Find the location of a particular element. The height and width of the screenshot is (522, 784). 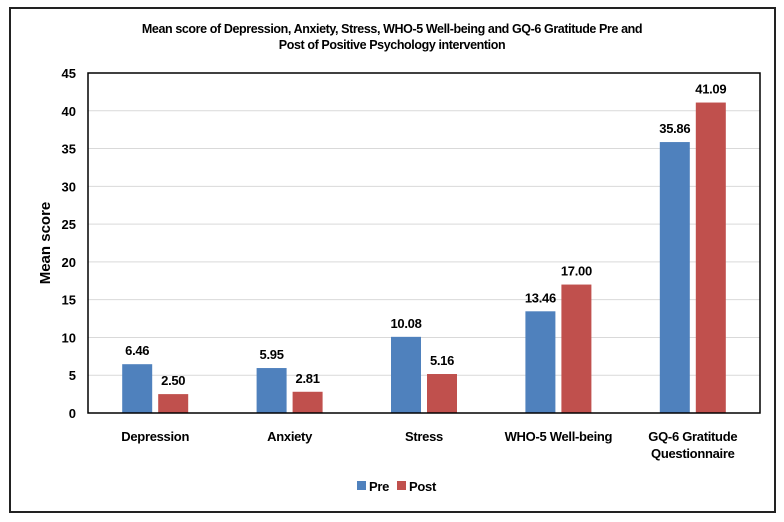

y-axis-label: Mean score is located at coordinates (45, 243).